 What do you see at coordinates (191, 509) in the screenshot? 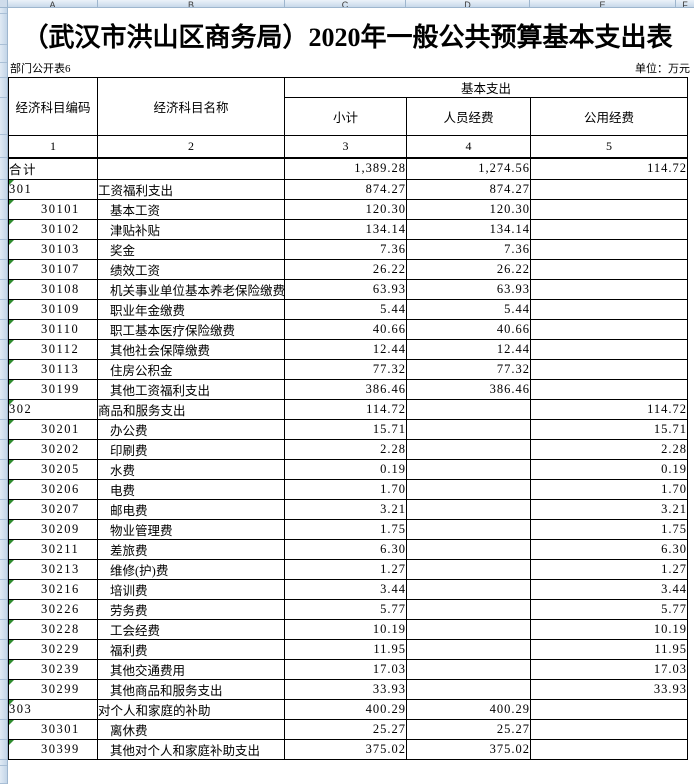
I see `cell-name: 邮电费` at bounding box center [191, 509].